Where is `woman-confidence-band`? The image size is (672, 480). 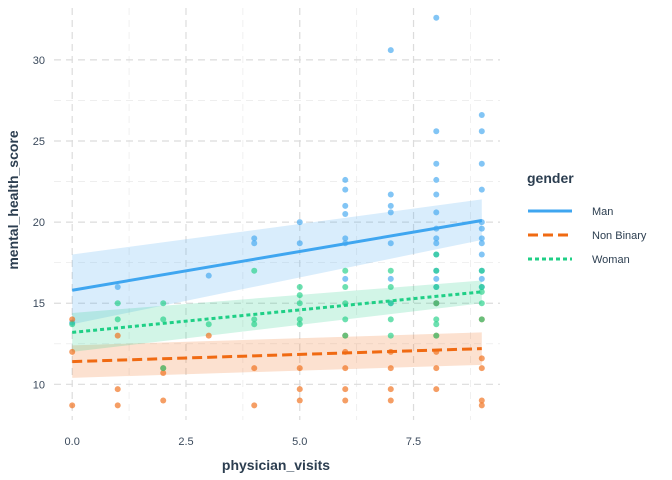 woman-confidence-band is located at coordinates (277, 316).